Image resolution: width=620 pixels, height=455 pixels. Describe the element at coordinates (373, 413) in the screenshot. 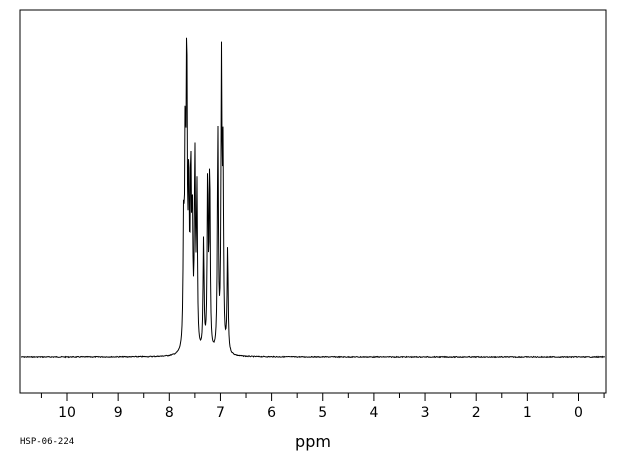

I see `x-tick-label: 4` at that location.